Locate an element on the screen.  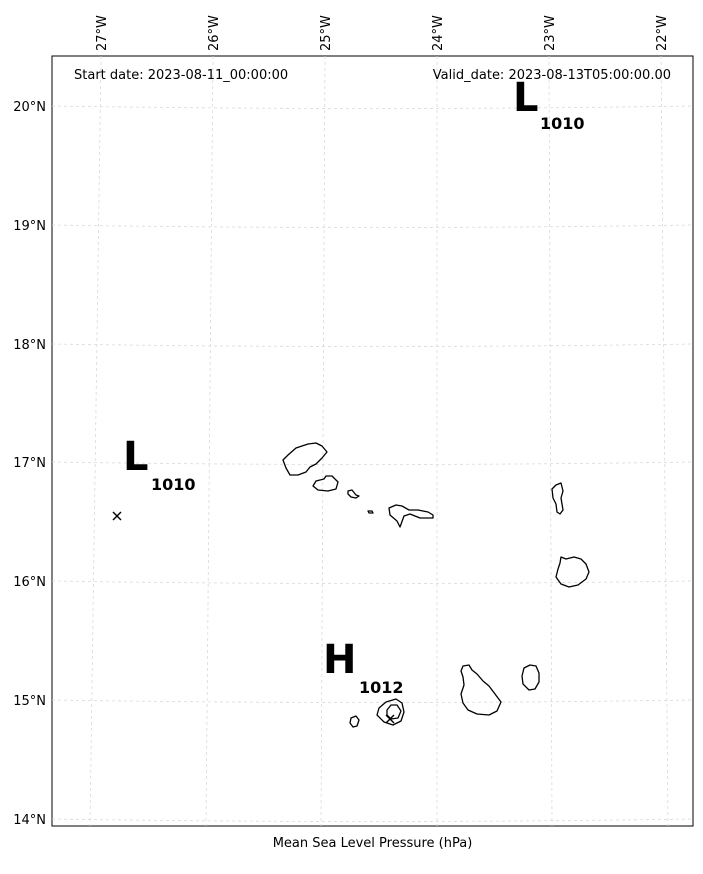
meridian-23w is located at coordinates (550, 441).